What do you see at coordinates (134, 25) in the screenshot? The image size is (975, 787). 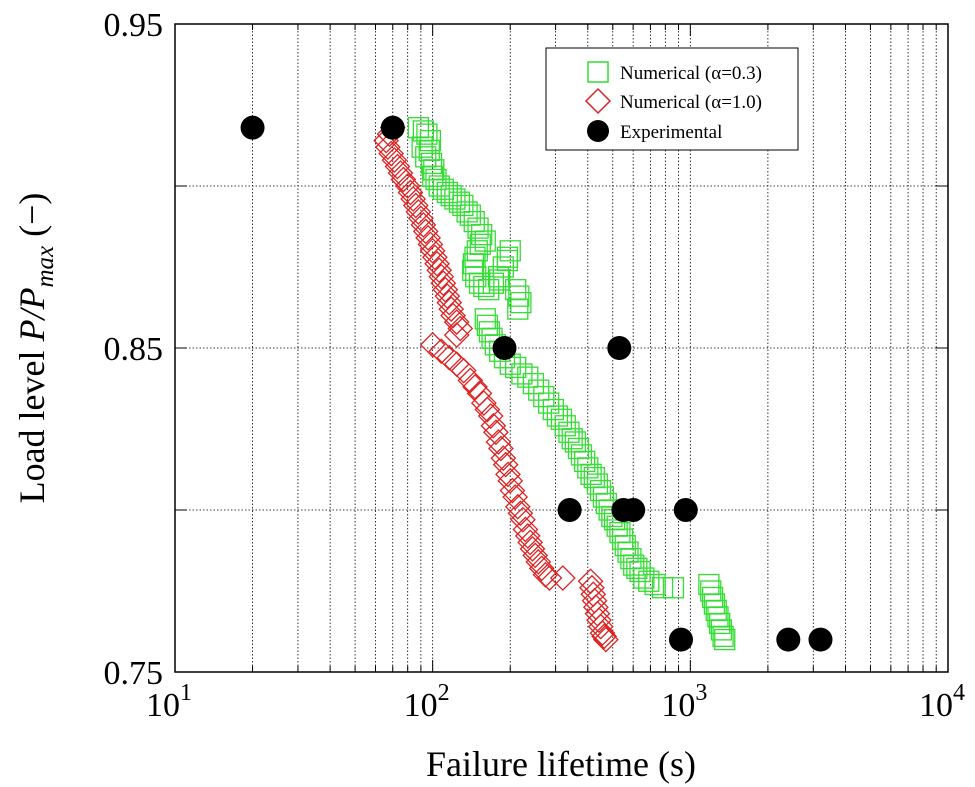 I see `y-tick-label: 0.95` at bounding box center [134, 25].